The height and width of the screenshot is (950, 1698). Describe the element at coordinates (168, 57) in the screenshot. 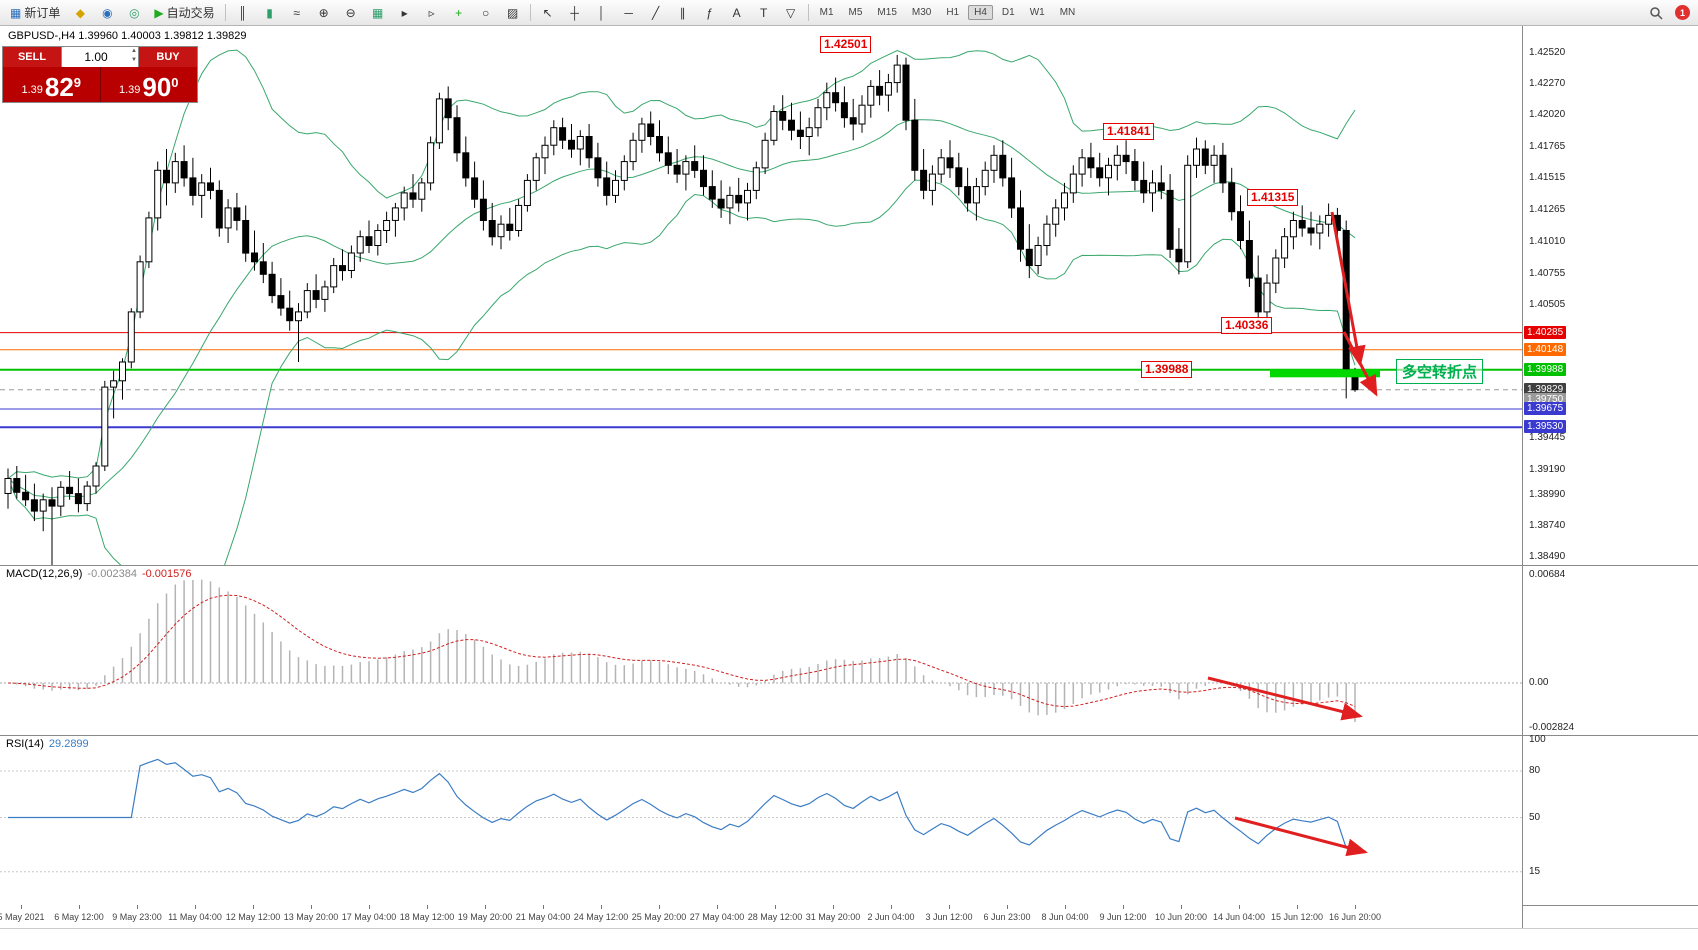

I see `buy-button: BUY` at that location.